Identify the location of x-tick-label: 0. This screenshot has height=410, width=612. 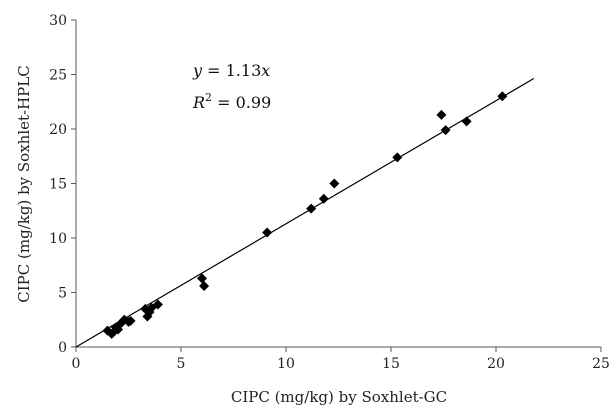
(76, 364).